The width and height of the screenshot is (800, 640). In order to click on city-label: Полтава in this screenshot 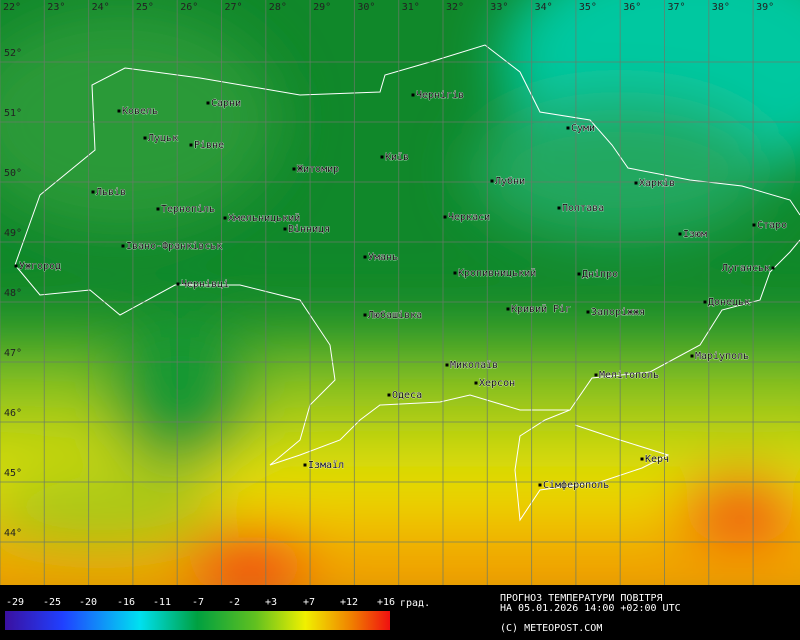, I will do `click(583, 208)`.